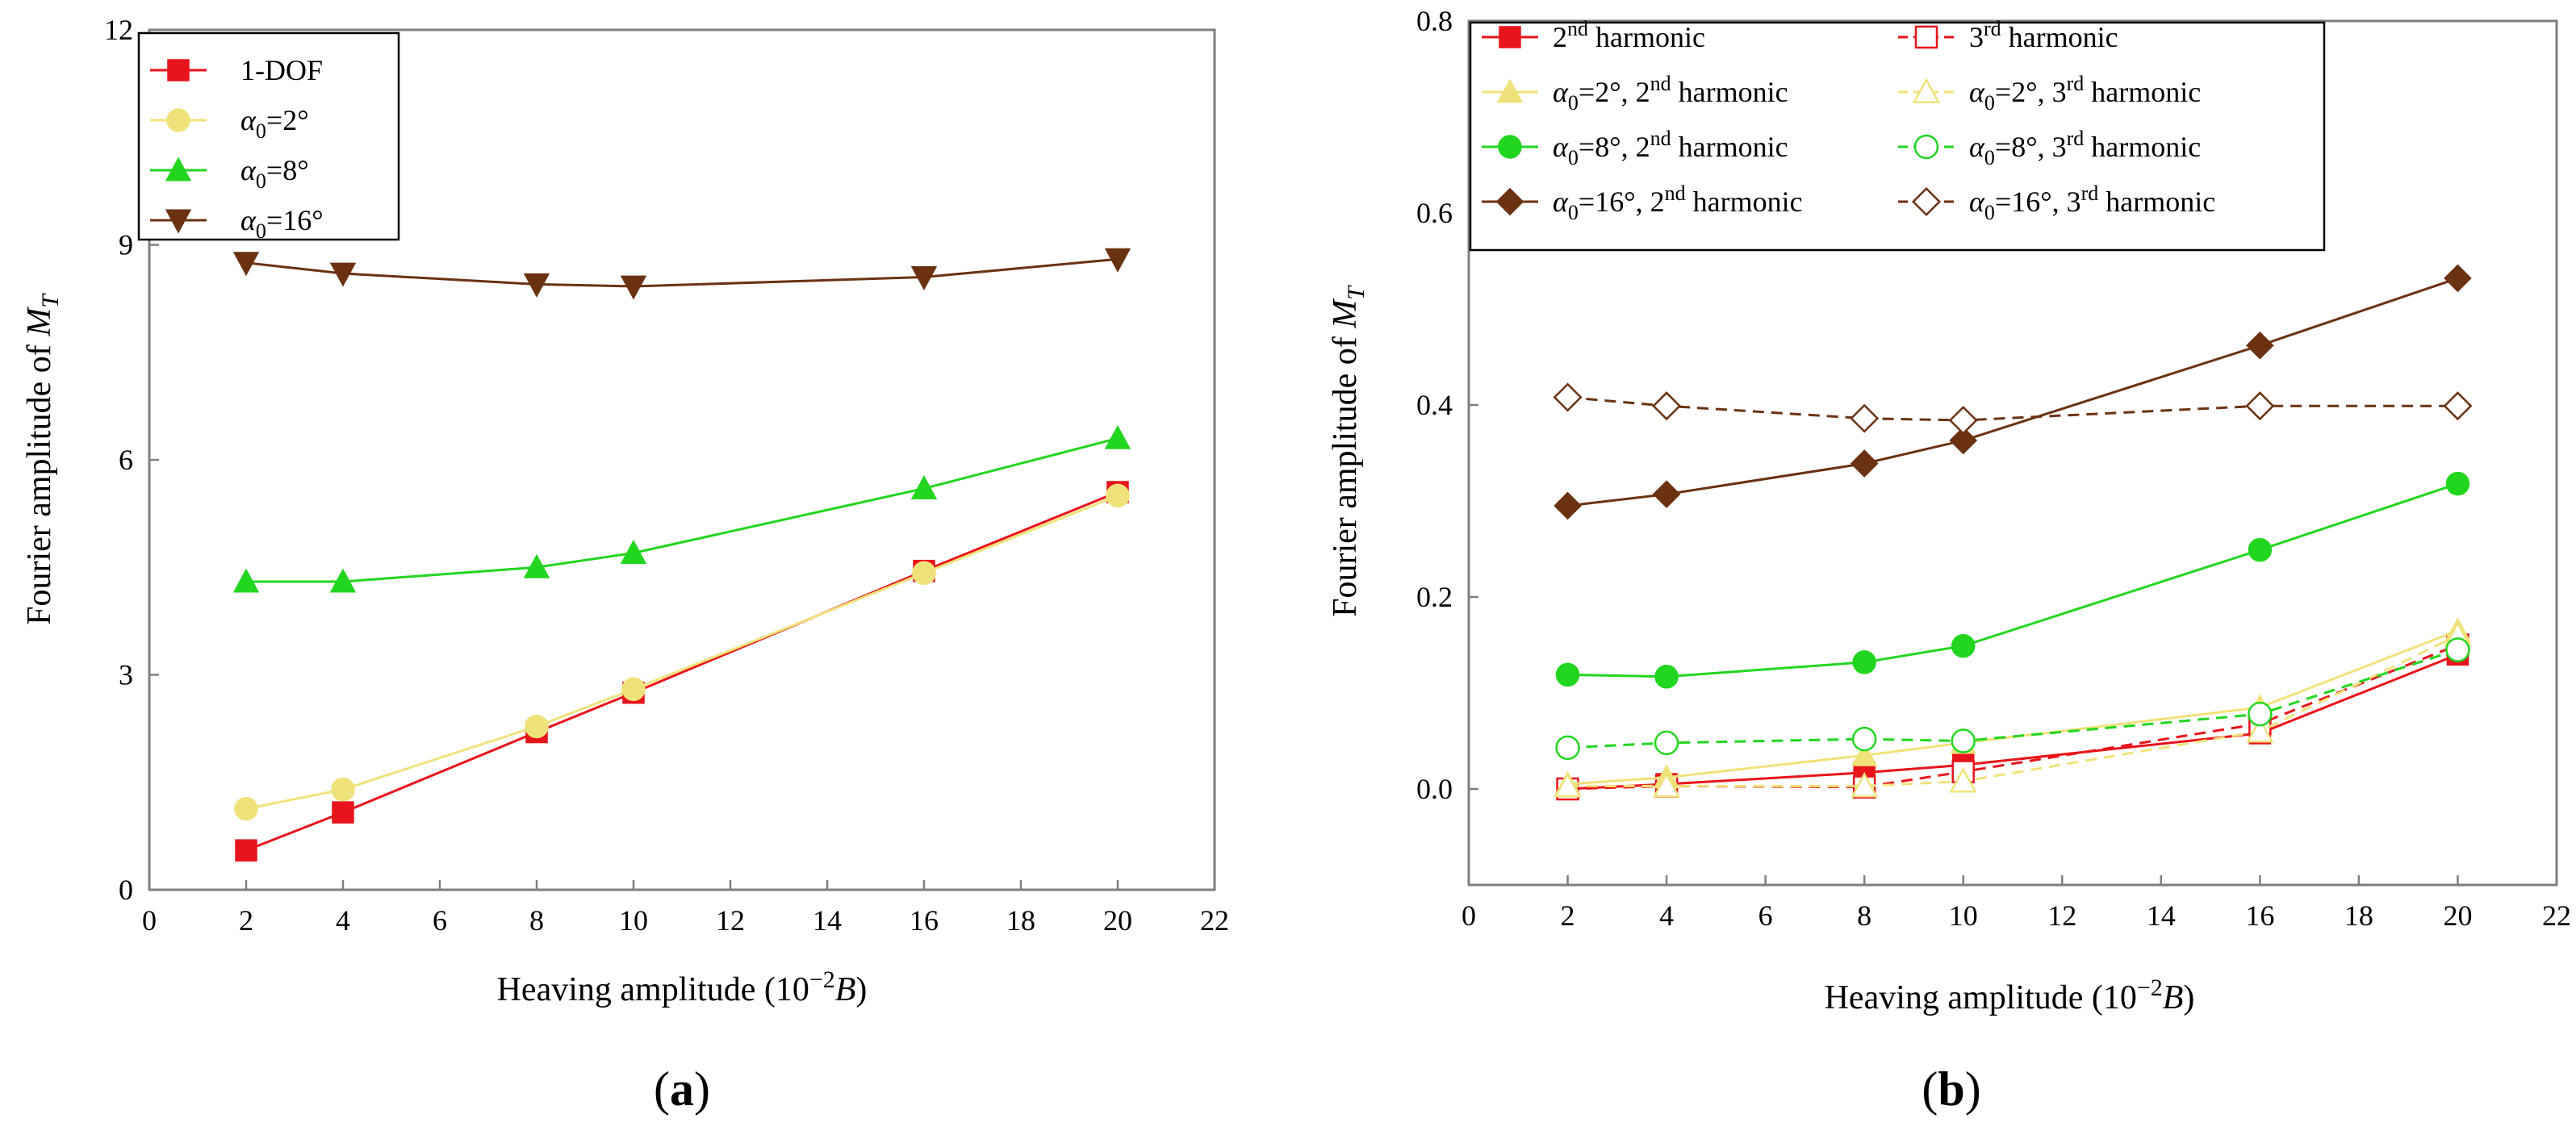 Image resolution: width=2576 pixels, height=1131 pixels. I want to click on legend-entry: α0=2°, 3rd harmonic, so click(2049, 93).